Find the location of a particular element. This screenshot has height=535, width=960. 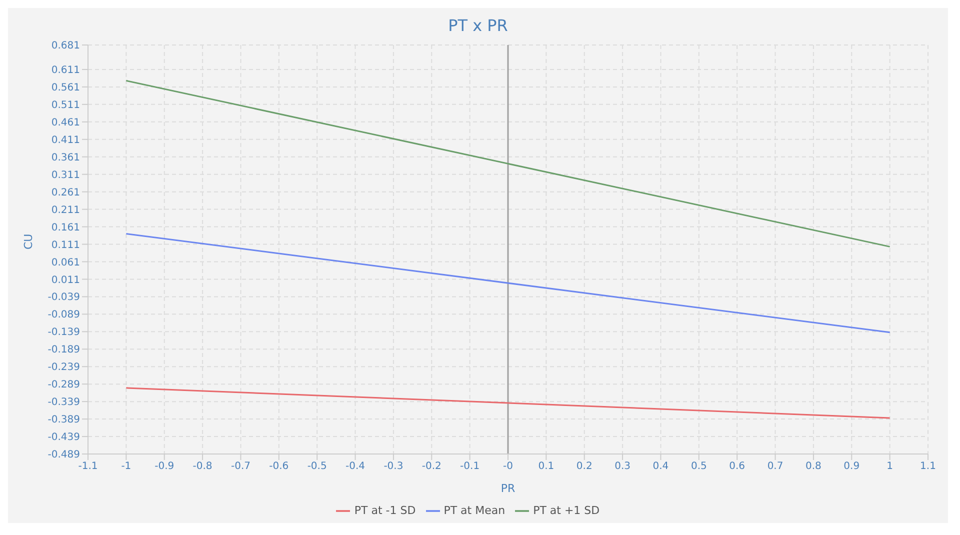

y-tick-label: 0.511 is located at coordinates (65, 105).